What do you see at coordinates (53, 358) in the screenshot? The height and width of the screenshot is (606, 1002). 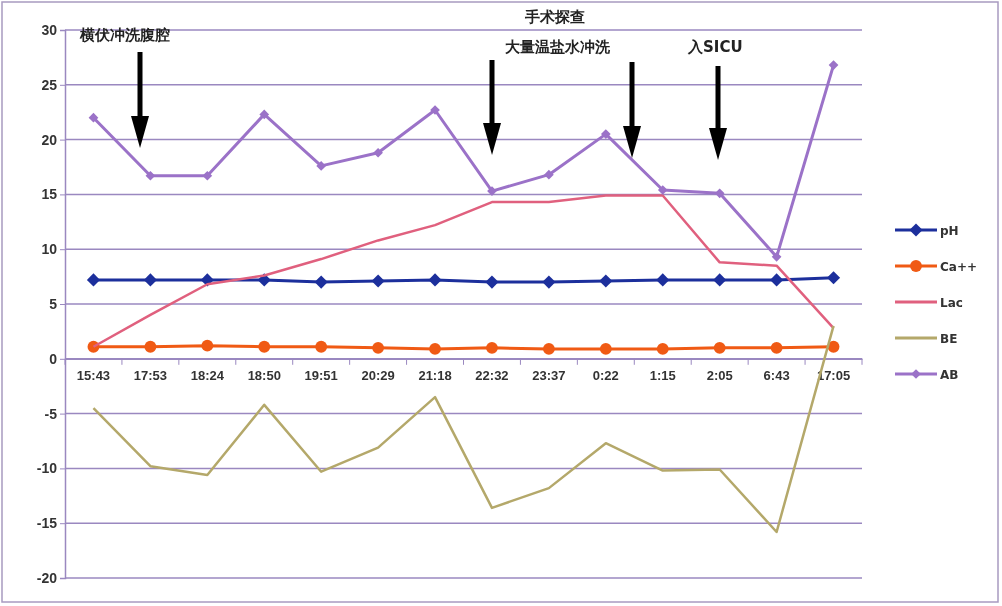 I see `y-tick-label: 0` at bounding box center [53, 358].